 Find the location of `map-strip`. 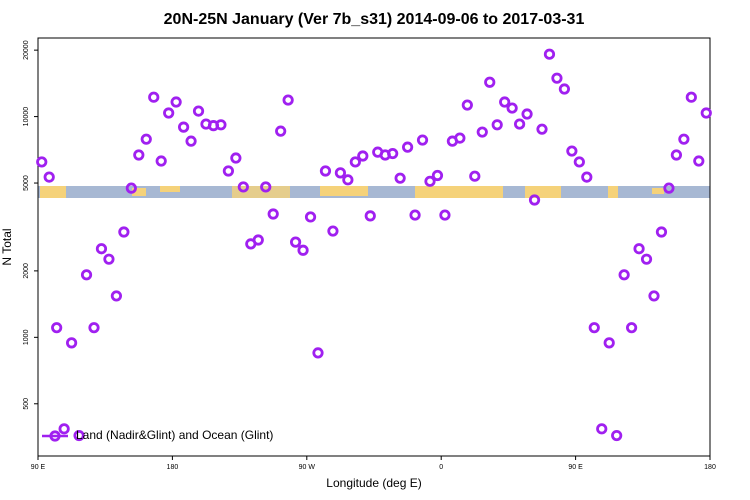

map-strip is located at coordinates (374, 192).